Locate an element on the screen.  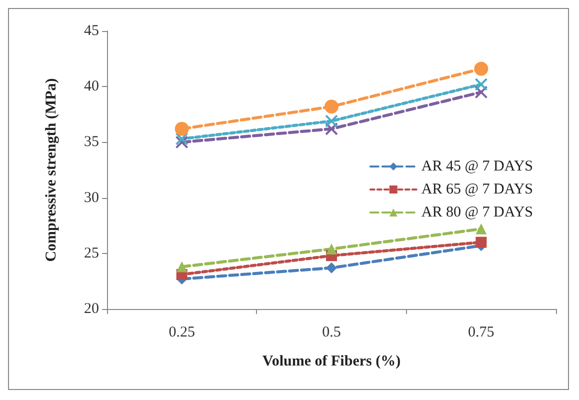
y-tick-label: 25 is located at coordinates (91, 253).